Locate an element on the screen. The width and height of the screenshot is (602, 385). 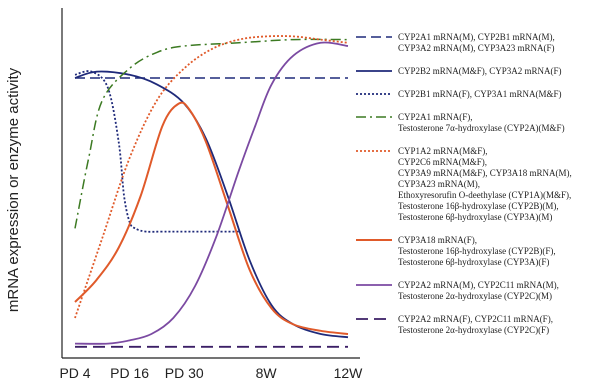
x-tick-label: PD 30 is located at coordinates (184, 373).